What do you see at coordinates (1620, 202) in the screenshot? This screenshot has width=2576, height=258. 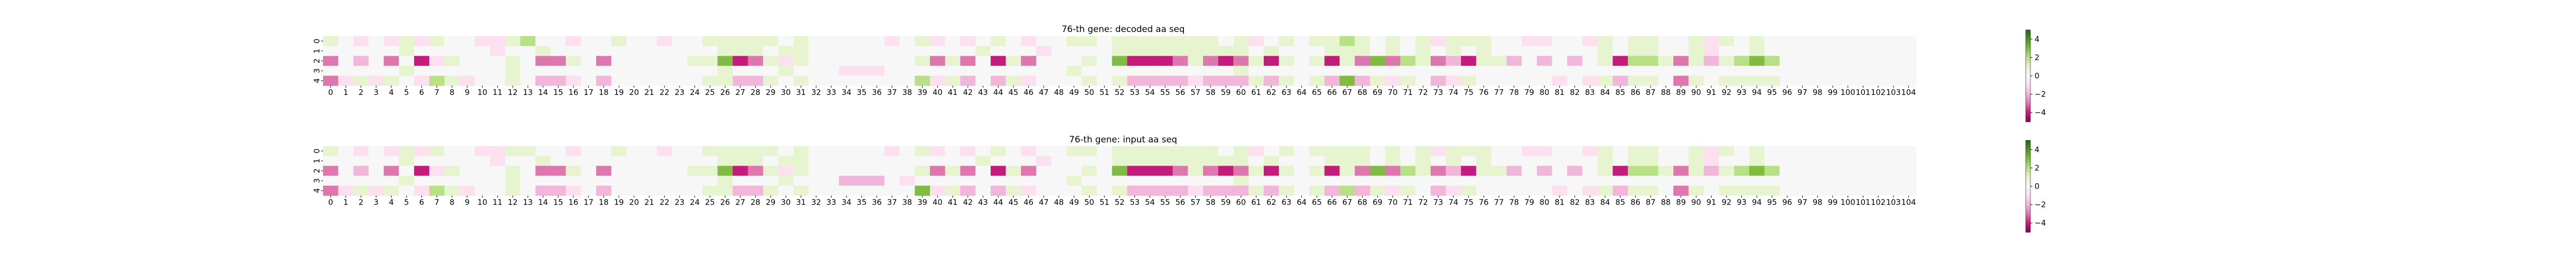 I see `x-tick-label: 85` at bounding box center [1620, 202].